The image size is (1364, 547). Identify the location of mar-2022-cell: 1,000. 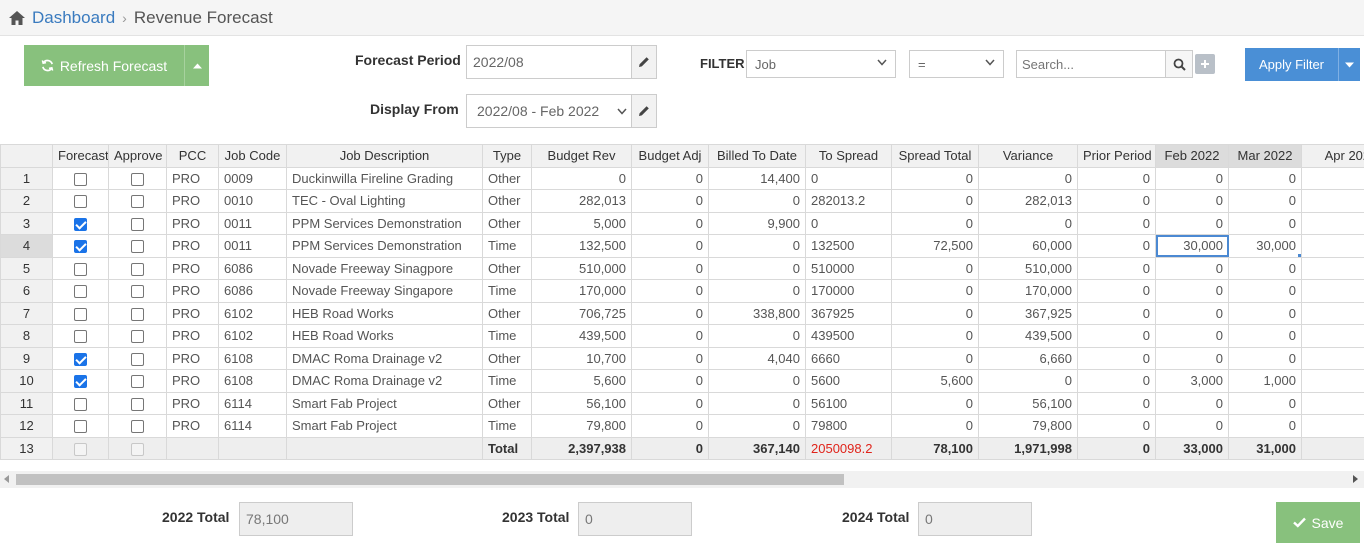
(1265, 381).